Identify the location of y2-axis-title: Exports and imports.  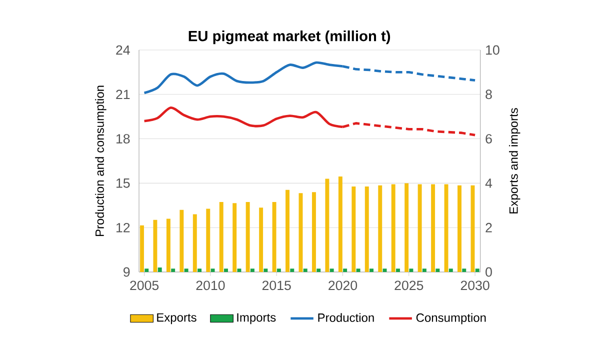
(514, 161).